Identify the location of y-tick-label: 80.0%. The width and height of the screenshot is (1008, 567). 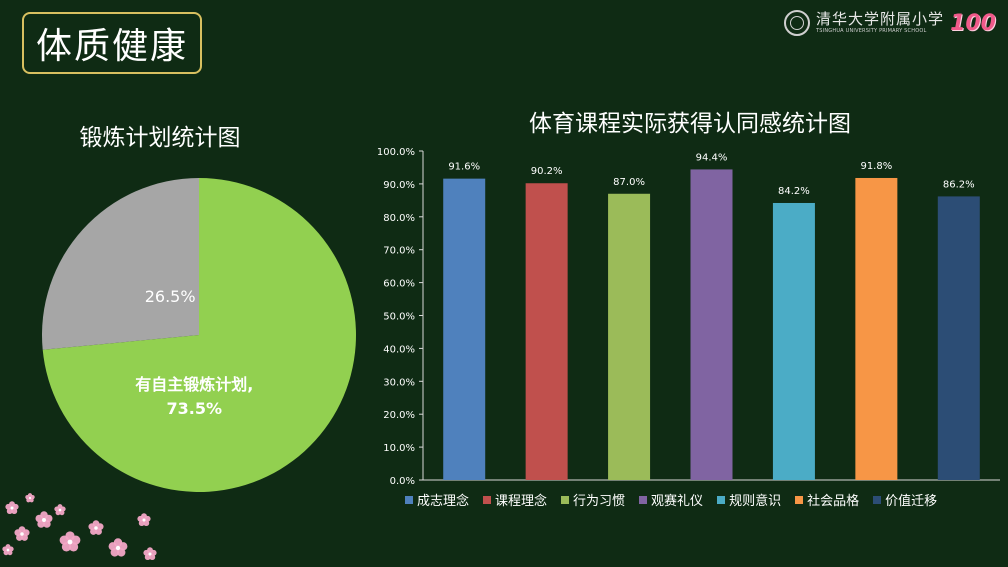
(399, 218).